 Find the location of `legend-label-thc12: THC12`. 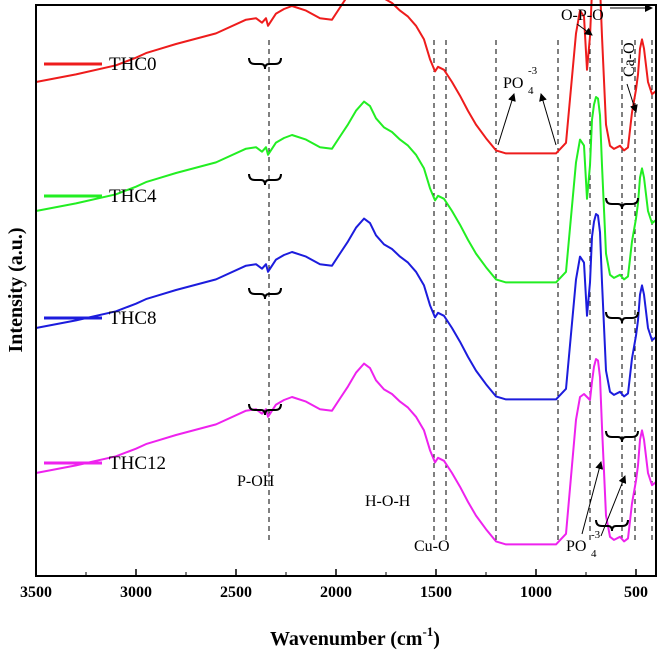

legend-label-thc12: THC12 is located at coordinates (137, 463).